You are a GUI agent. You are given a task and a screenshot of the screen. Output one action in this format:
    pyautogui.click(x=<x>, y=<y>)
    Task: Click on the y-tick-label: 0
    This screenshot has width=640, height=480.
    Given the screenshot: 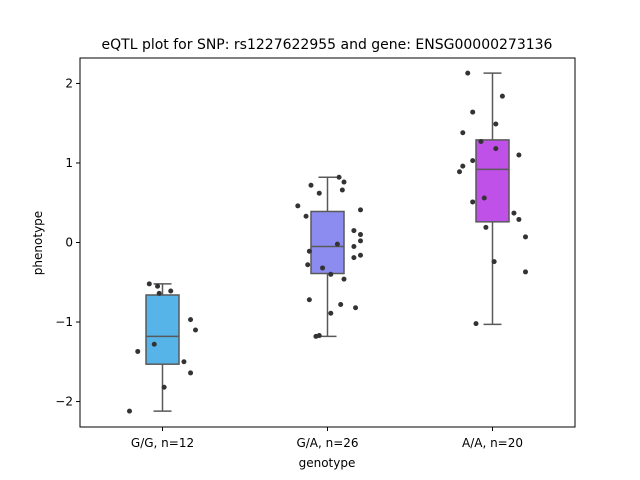 What is the action you would take?
    pyautogui.click(x=69, y=243)
    